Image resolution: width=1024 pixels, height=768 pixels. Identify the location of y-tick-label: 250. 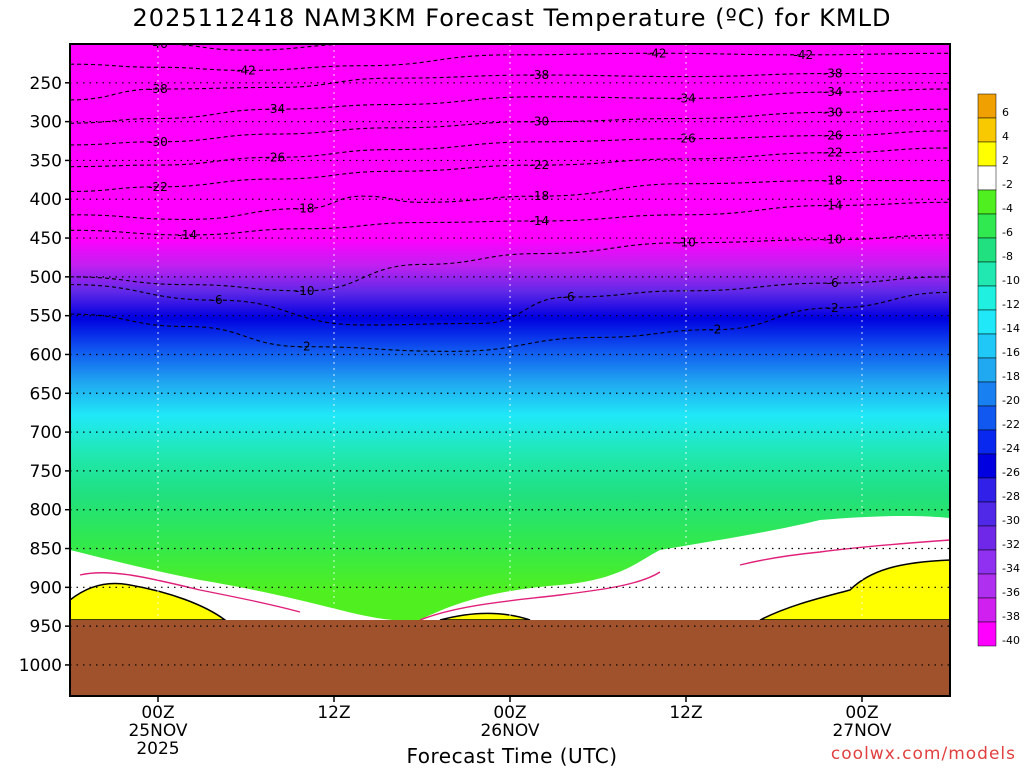
(46, 84).